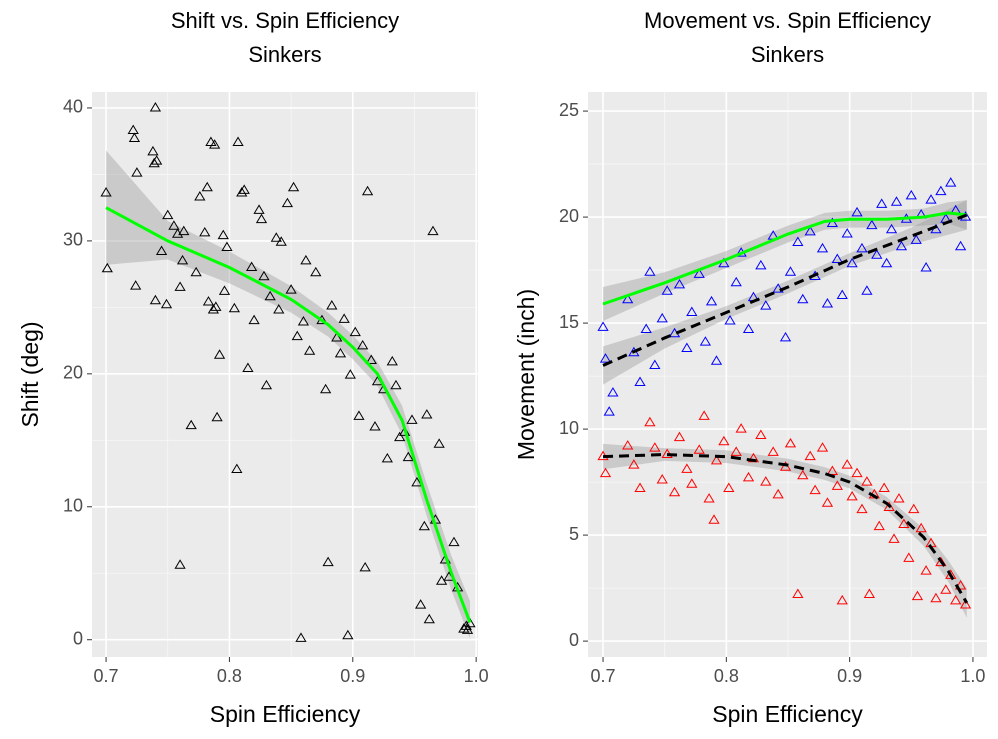 The width and height of the screenshot is (998, 739). I want to click on y-tick-label: 30, so click(73, 240).